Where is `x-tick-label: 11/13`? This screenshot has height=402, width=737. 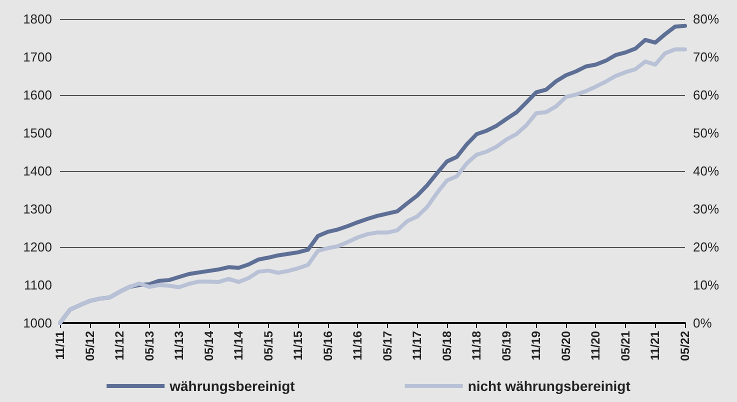 x-tick-label: 11/13 is located at coordinates (179, 345).